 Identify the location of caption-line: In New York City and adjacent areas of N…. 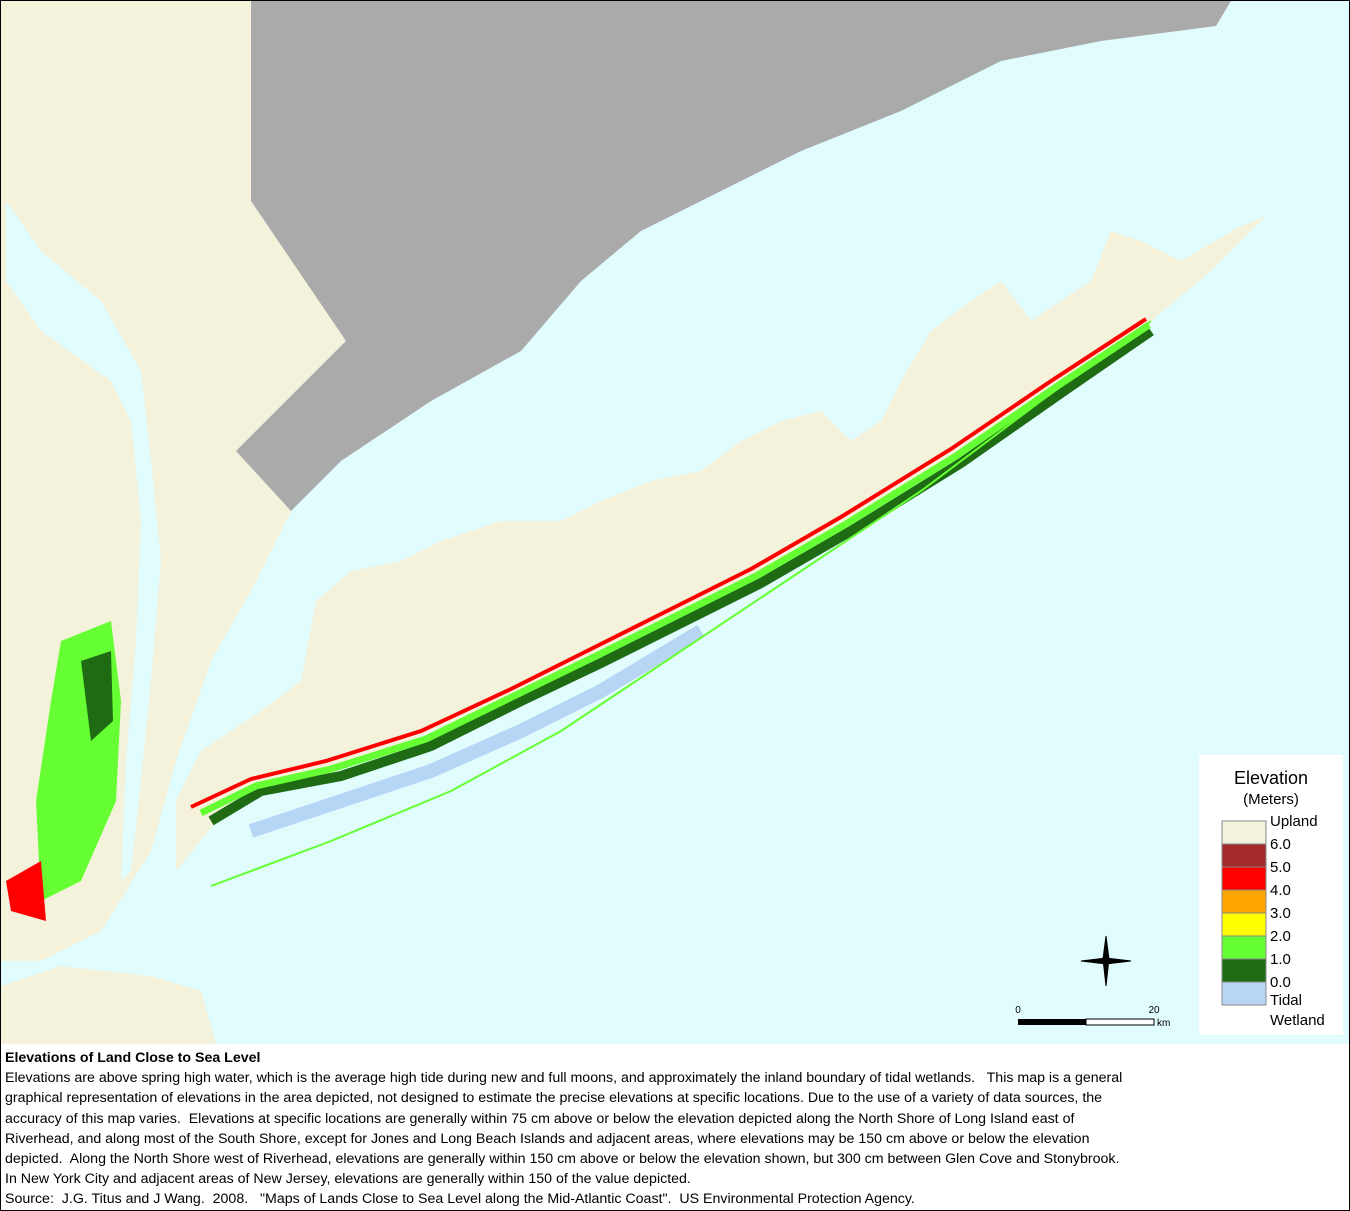
(348, 1179).